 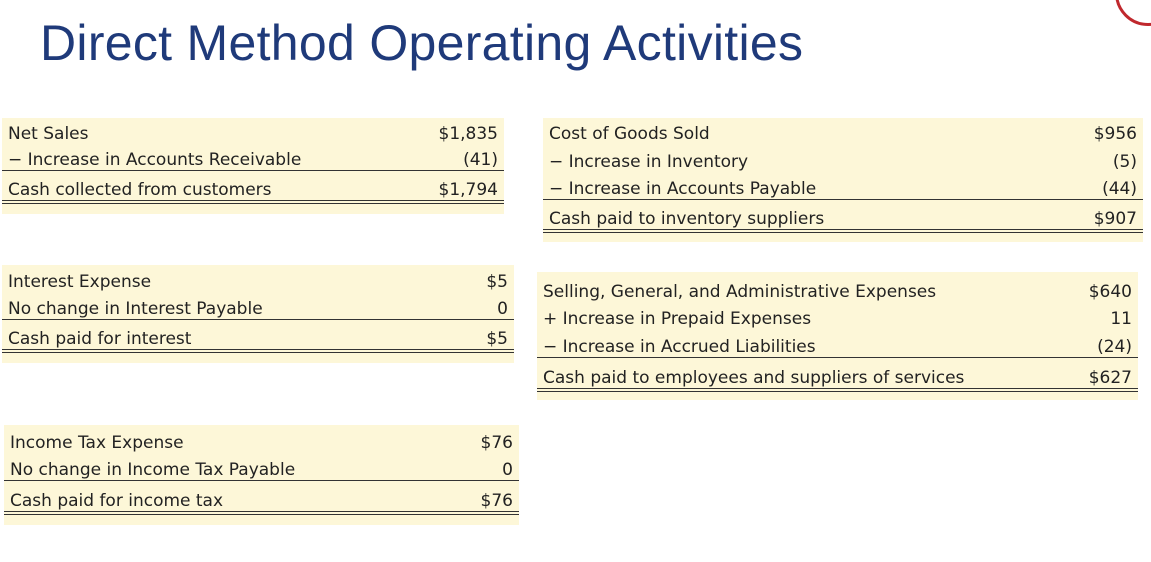 I want to click on row-amount: (5), so click(x=1124, y=162).